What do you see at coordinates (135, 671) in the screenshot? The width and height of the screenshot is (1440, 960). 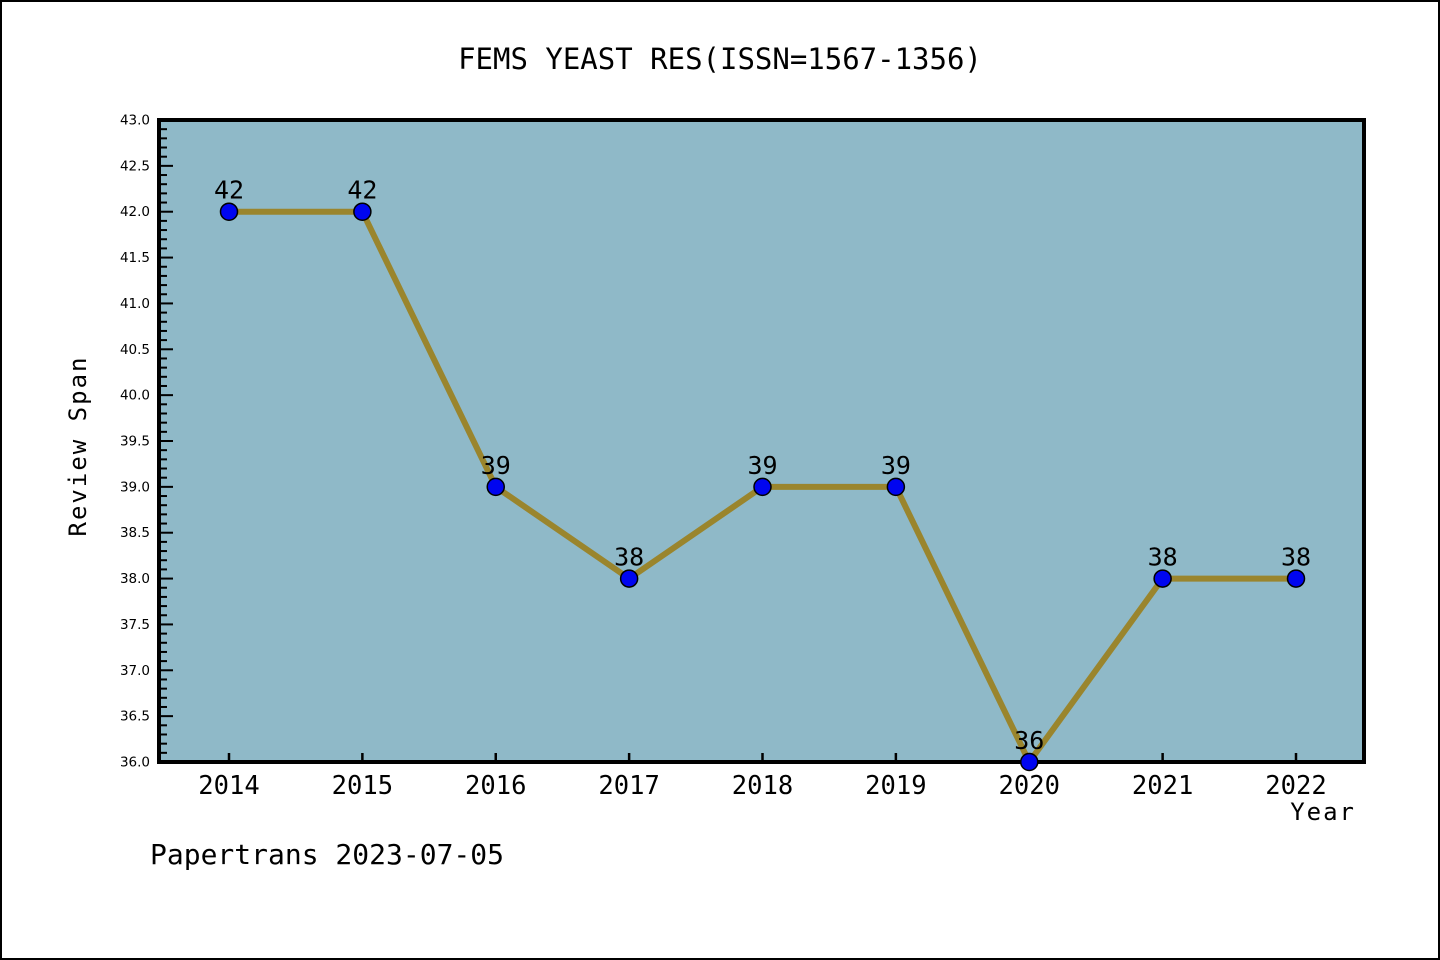 I see `y-tick-label: 37.0` at bounding box center [135, 671].